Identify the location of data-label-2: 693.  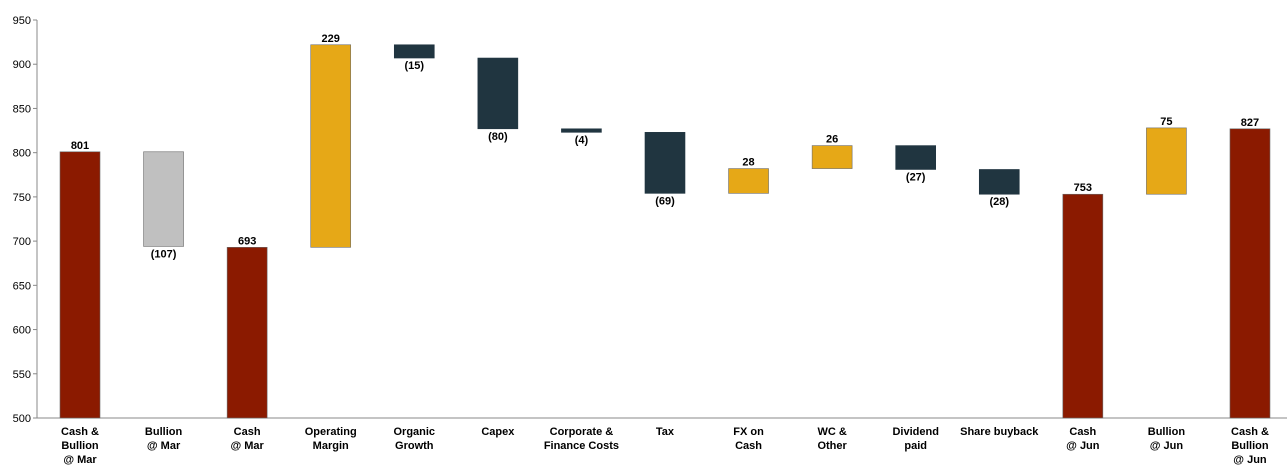
(247, 241).